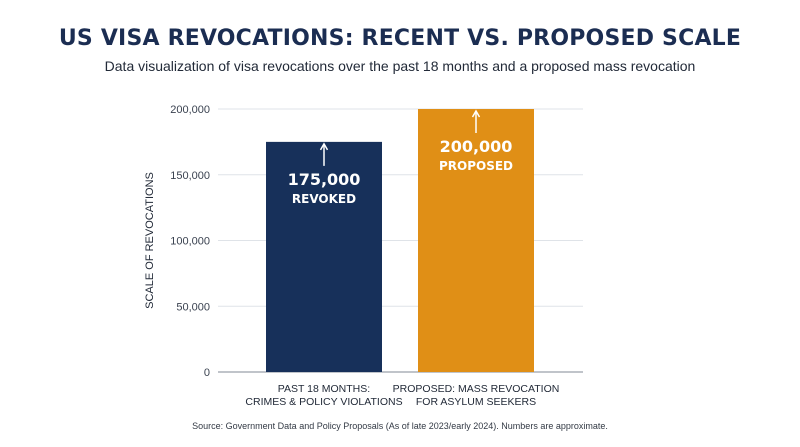 The image size is (800, 447). I want to click on y-tick-label: 150,000, so click(190, 176).